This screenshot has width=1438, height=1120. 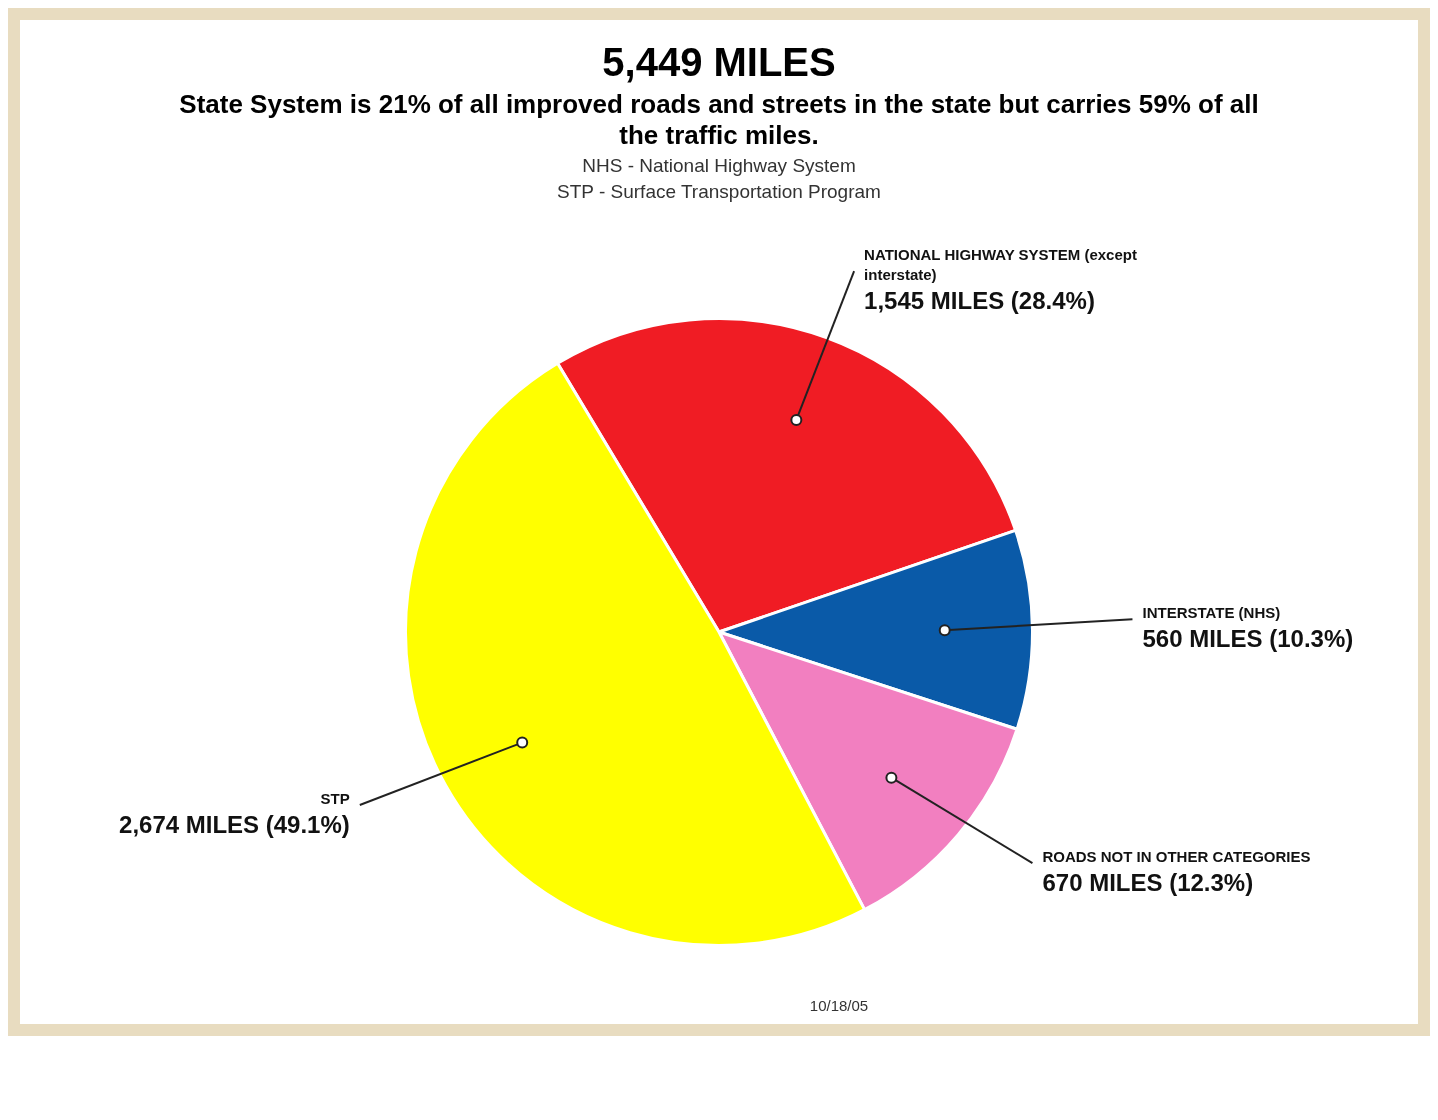 What do you see at coordinates (839, 1006) in the screenshot?
I see `text: 10/18/05` at bounding box center [839, 1006].